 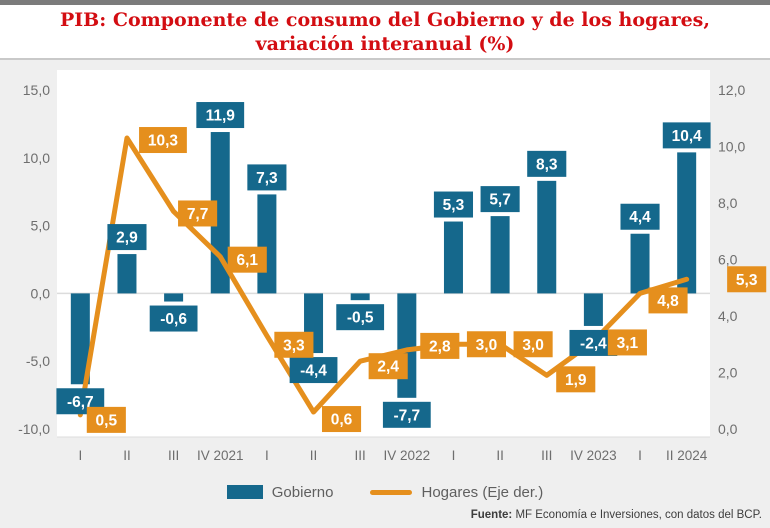 What do you see at coordinates (41, 226) in the screenshot?
I see `left-axis-tick-label: 5,0` at bounding box center [41, 226].